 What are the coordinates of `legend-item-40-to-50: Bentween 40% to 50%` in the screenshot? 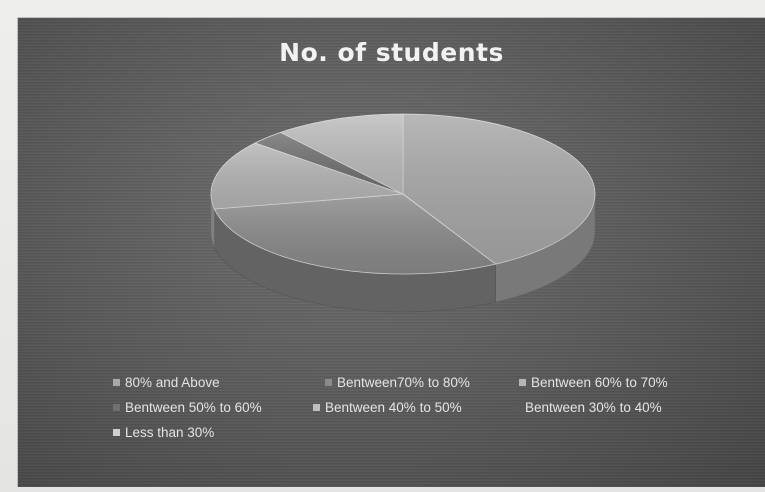 It's located at (387, 407).